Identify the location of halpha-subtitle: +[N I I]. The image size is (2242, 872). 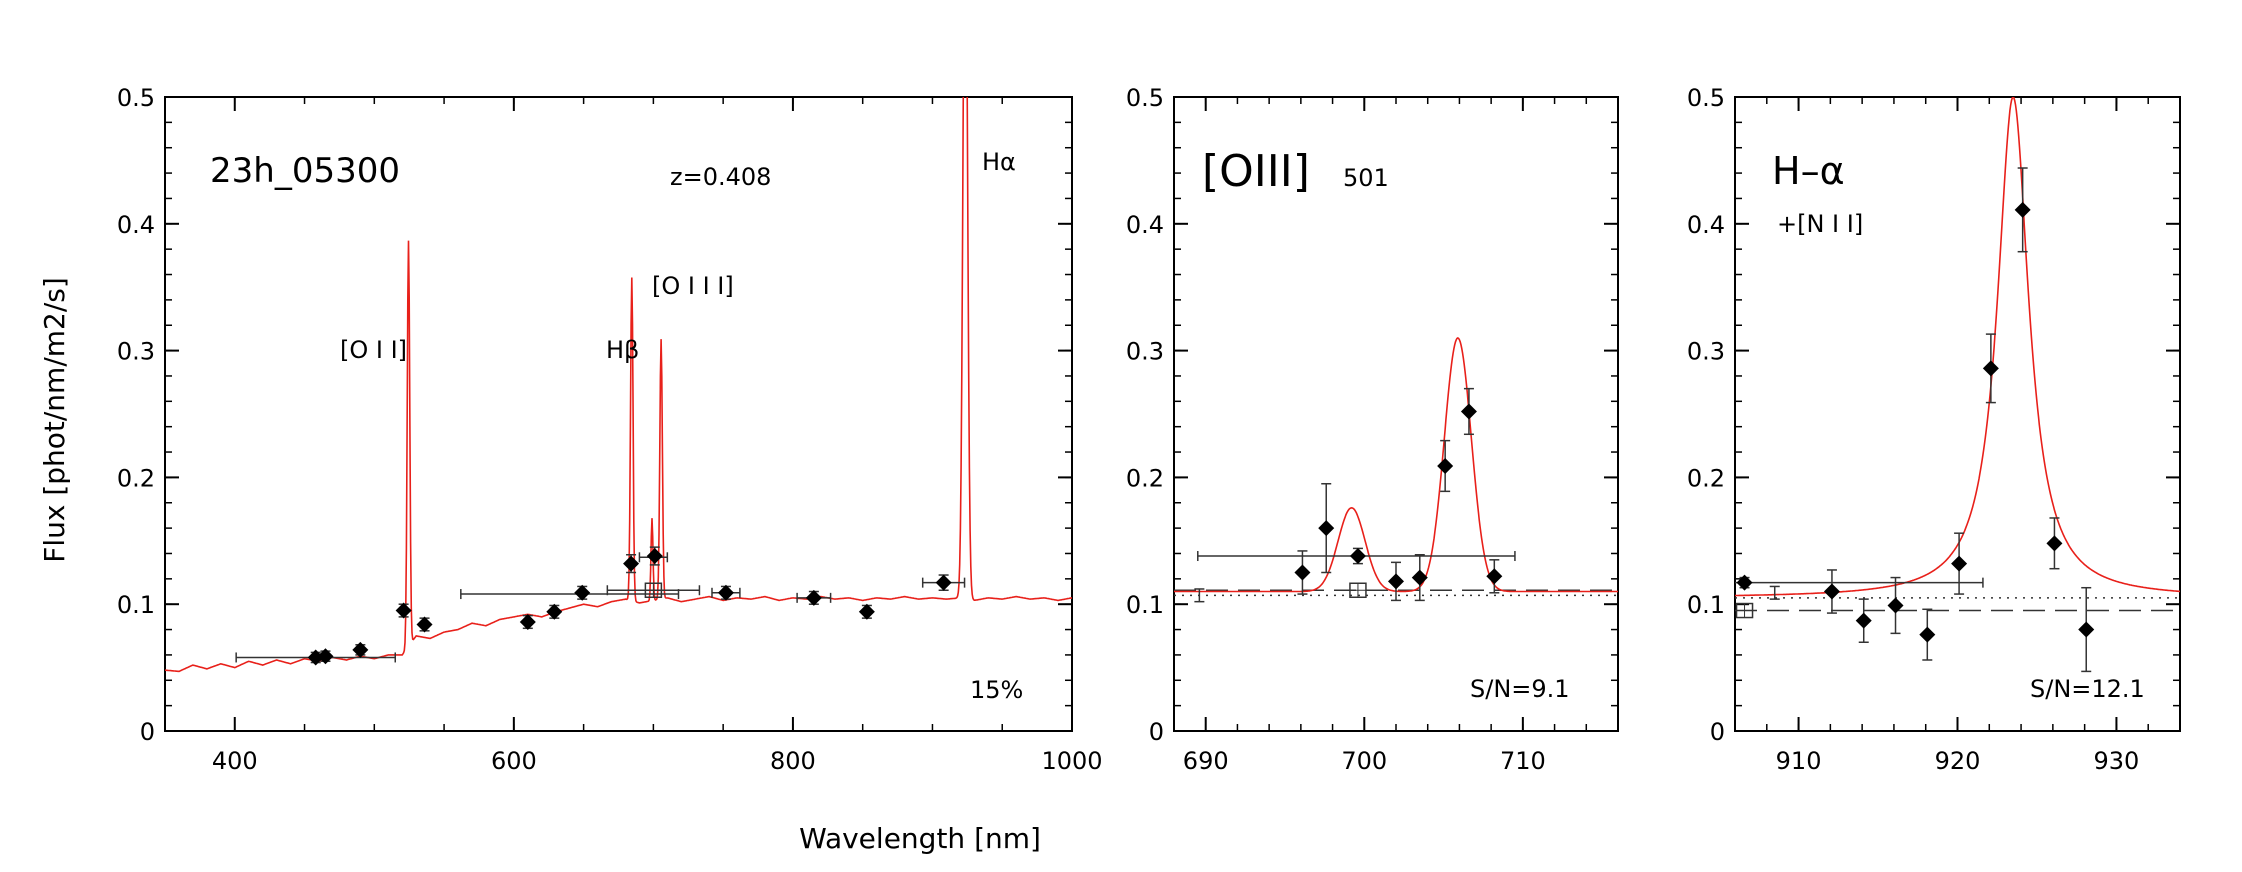
(1820, 224).